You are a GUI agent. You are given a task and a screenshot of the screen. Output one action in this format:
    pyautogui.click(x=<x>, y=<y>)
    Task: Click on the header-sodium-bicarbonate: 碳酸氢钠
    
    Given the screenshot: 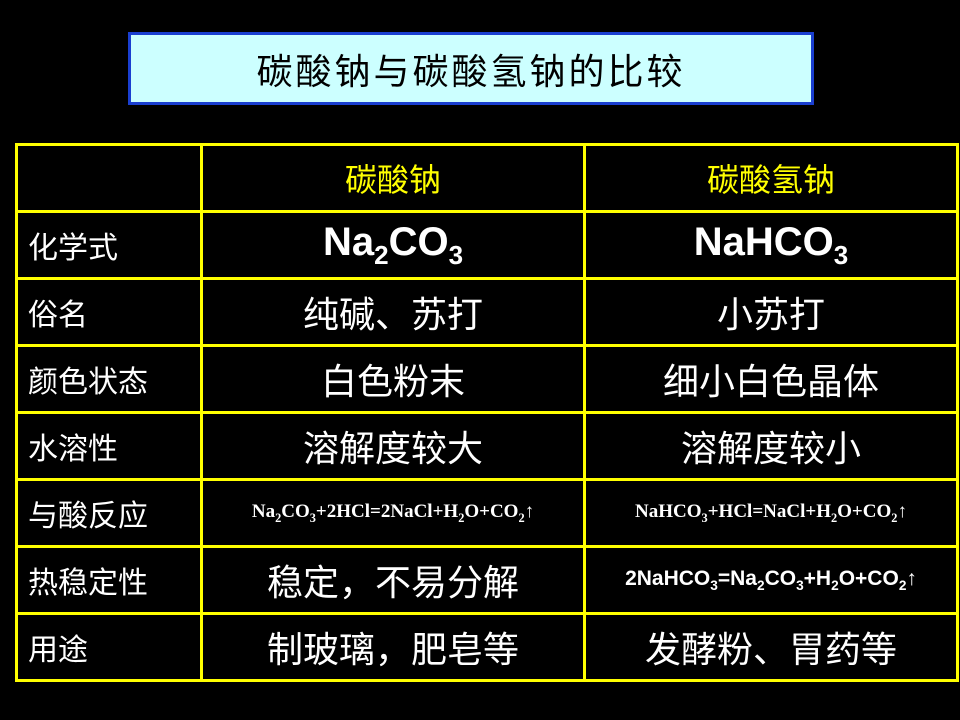 What is the action you would take?
    pyautogui.click(x=771, y=178)
    